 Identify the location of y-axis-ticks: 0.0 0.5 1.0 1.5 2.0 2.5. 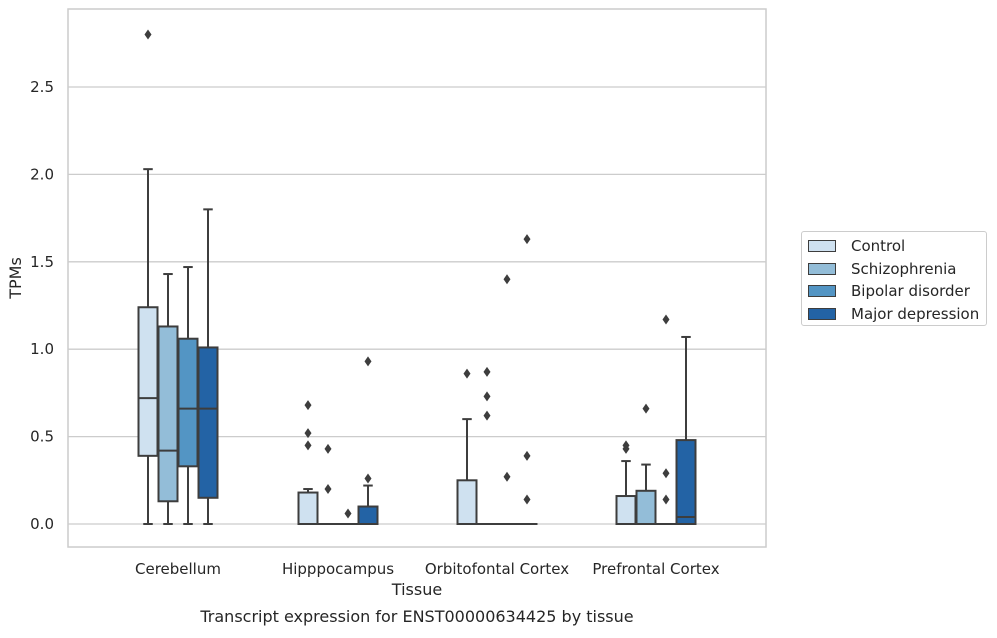
(42, 305).